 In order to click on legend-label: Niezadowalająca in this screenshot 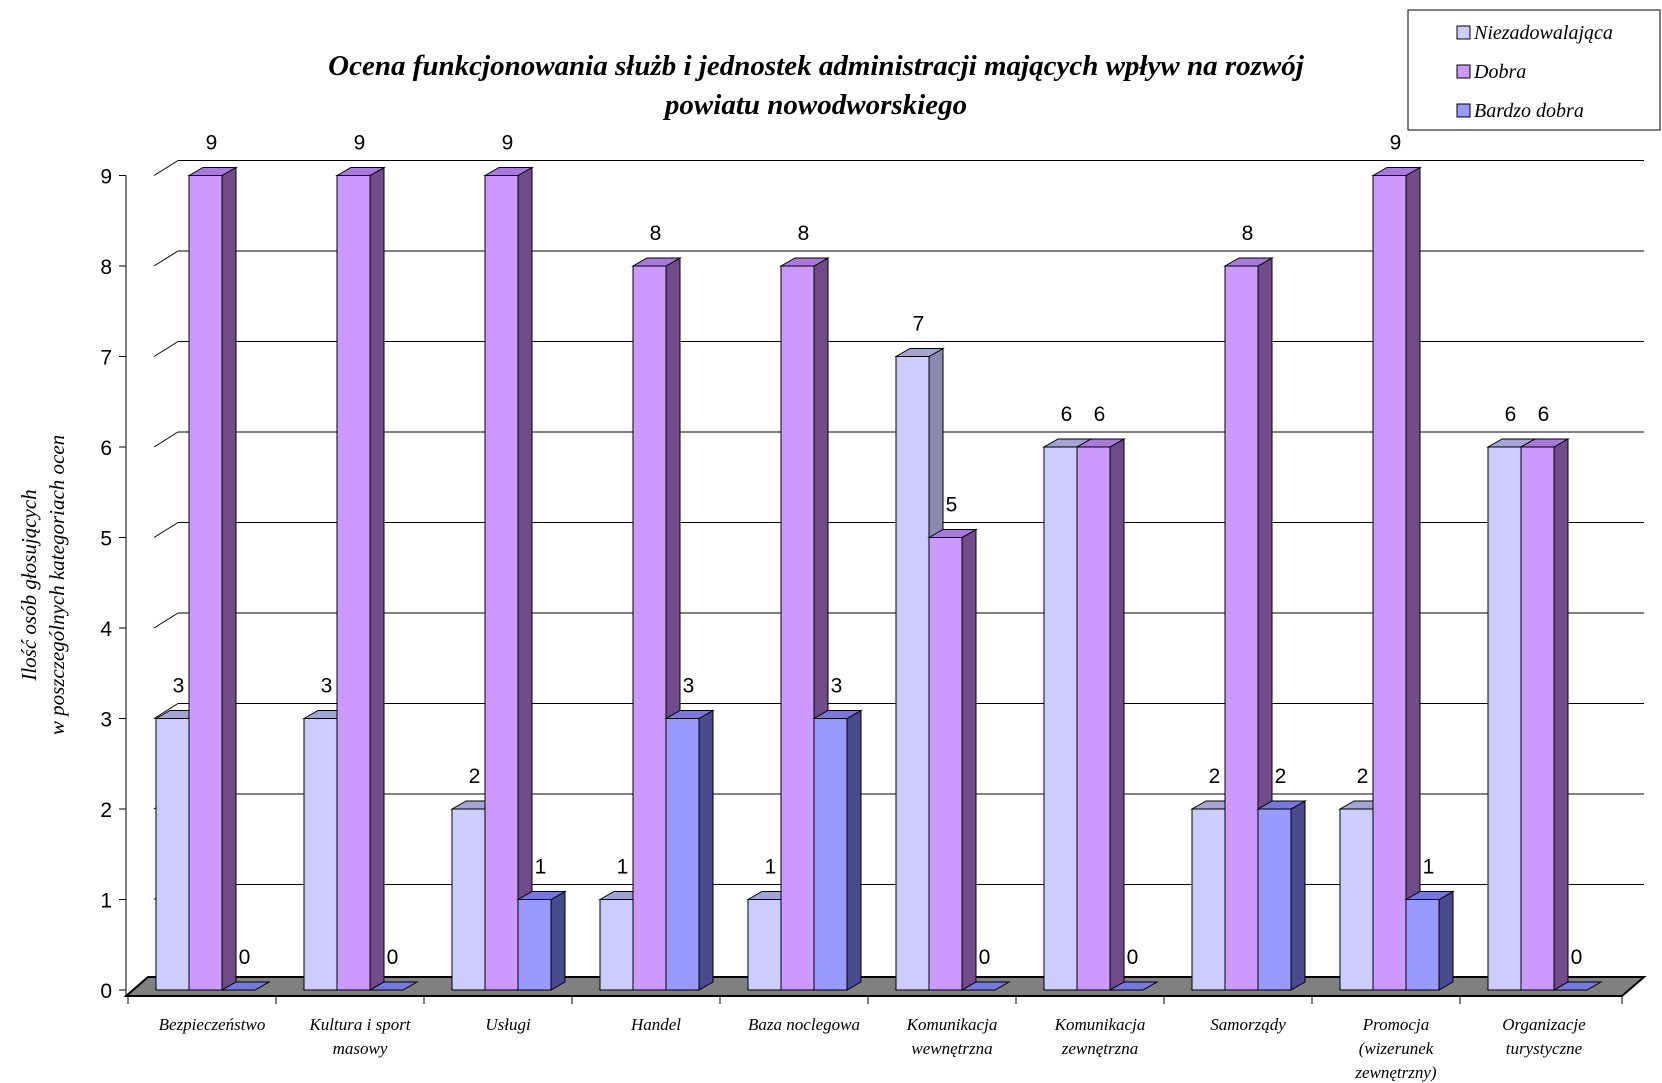, I will do `click(1543, 33)`.